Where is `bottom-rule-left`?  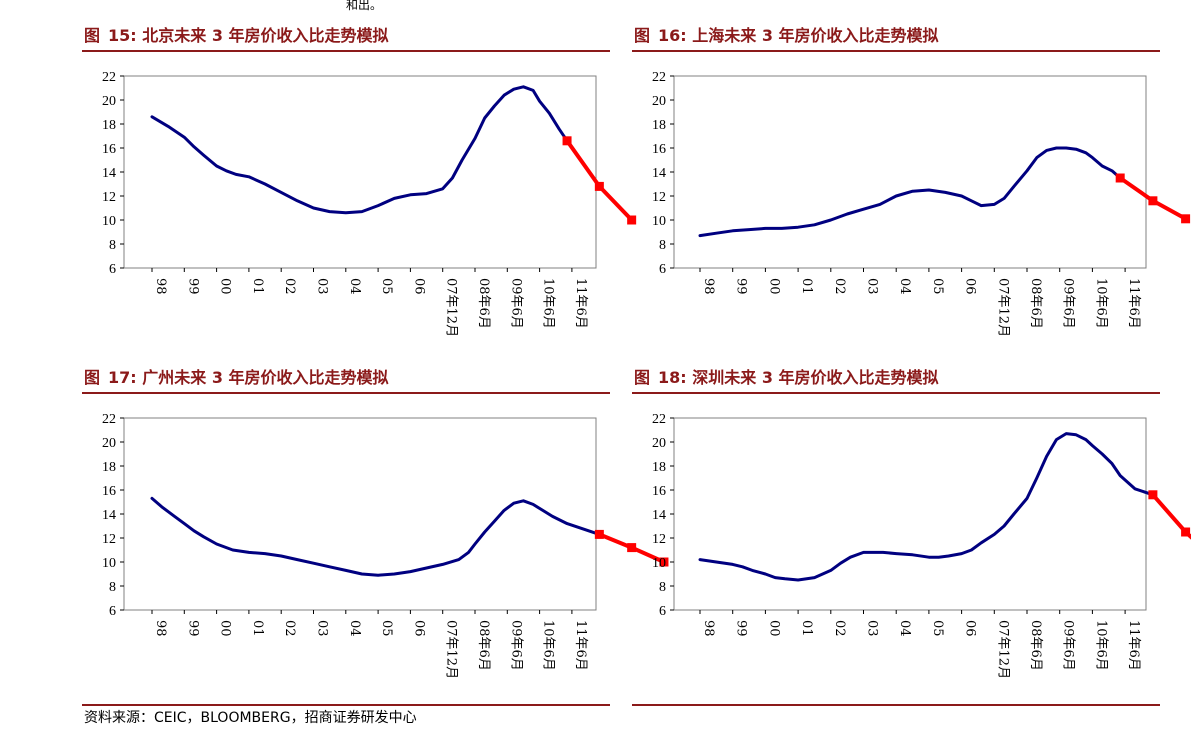 bottom-rule-left is located at coordinates (346, 705).